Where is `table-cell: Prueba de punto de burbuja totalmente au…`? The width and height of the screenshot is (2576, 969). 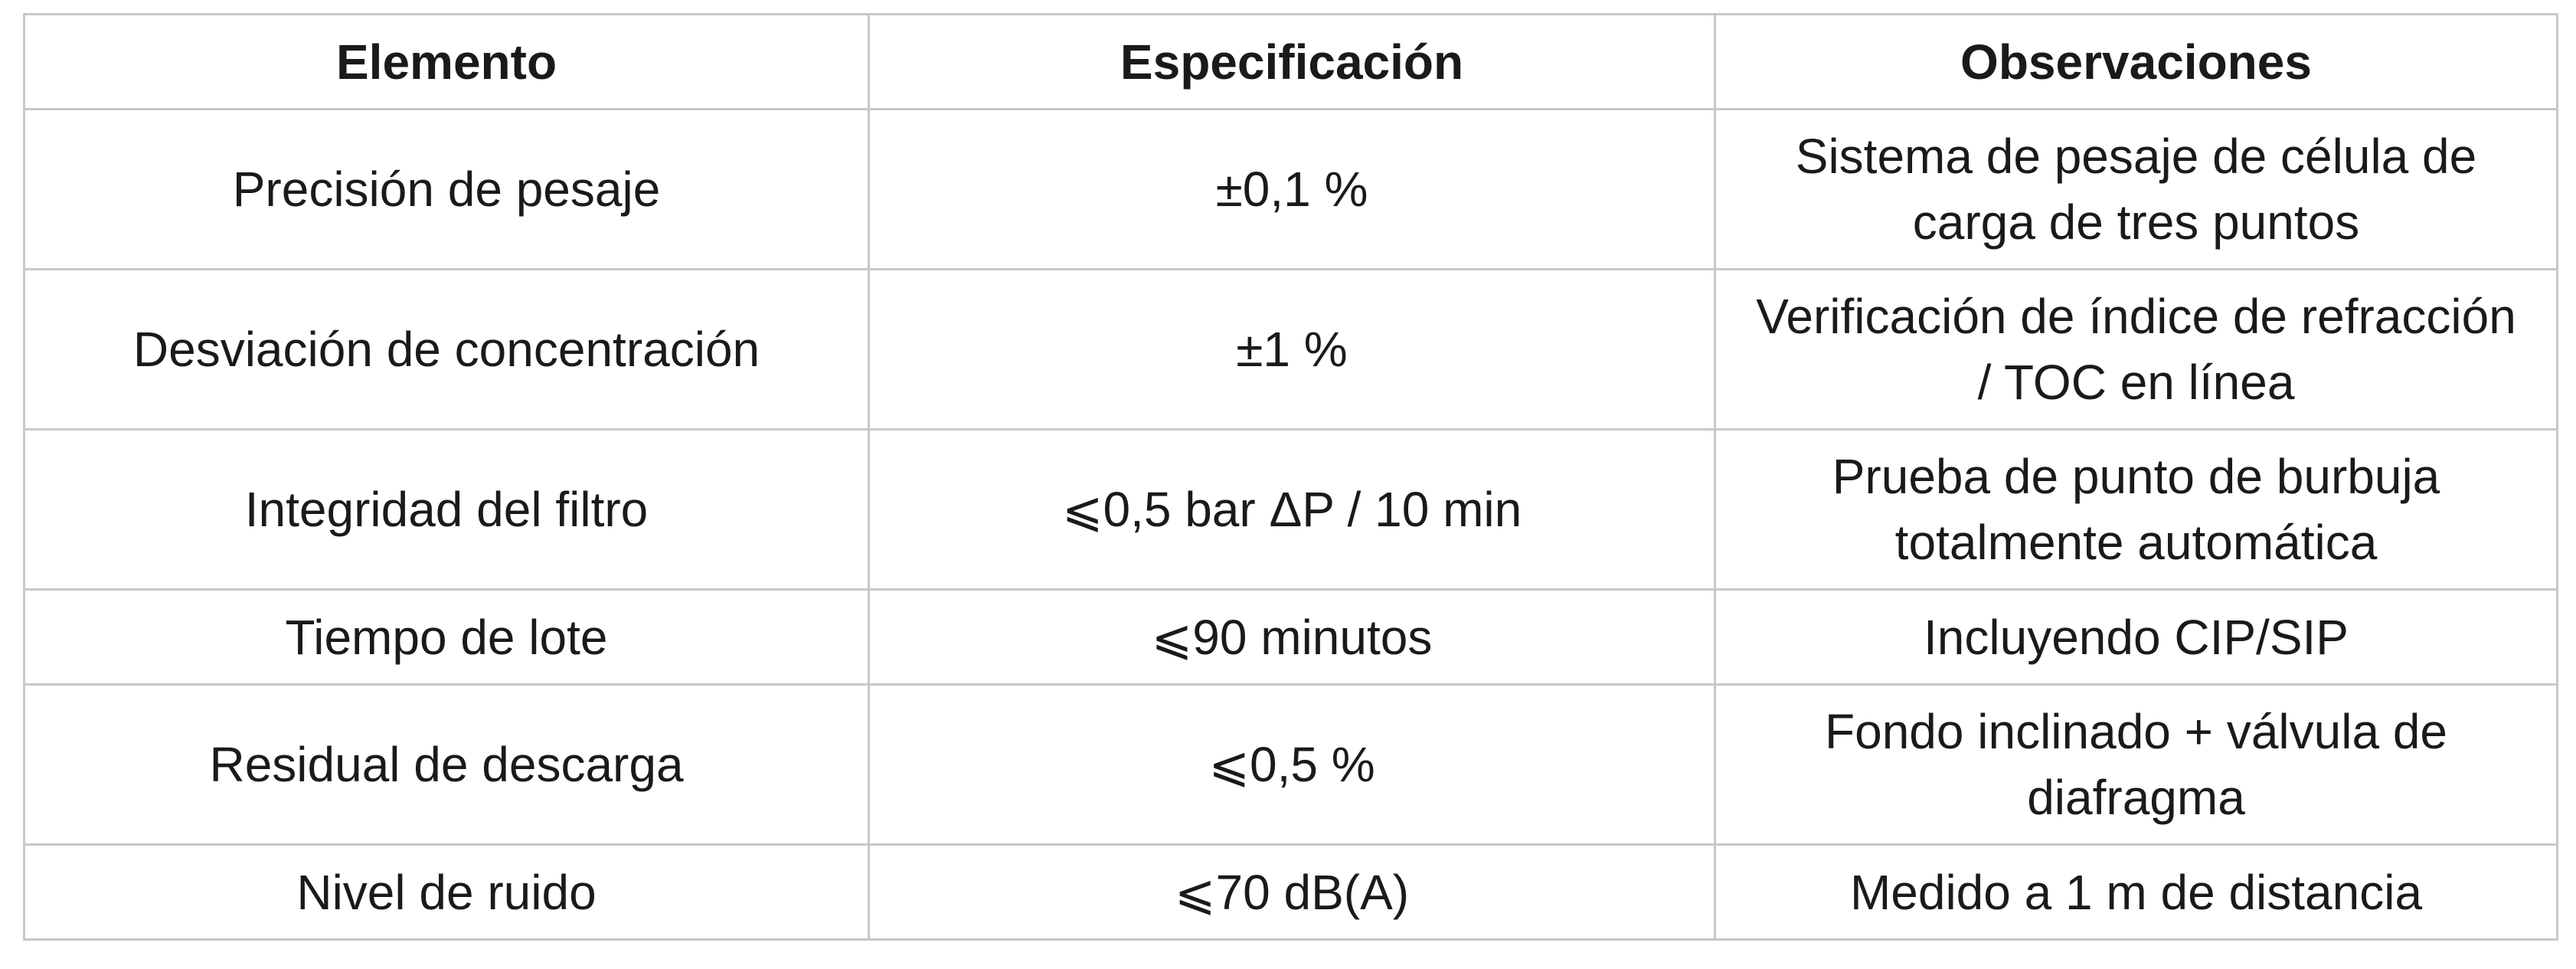
table-cell: Prueba de punto de burbuja totalmente au… is located at coordinates (2136, 510).